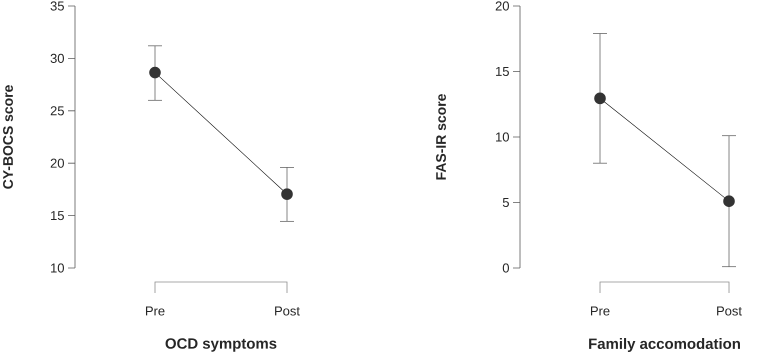 This screenshot has height=357, width=759. What do you see at coordinates (57, 58) in the screenshot?
I see `y-tick-label: 30` at bounding box center [57, 58].